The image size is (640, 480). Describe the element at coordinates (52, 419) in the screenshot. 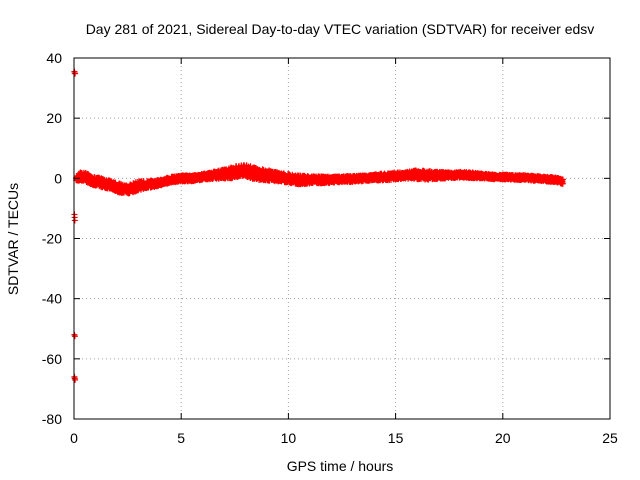

I see `y-tick-label: -80` at that location.